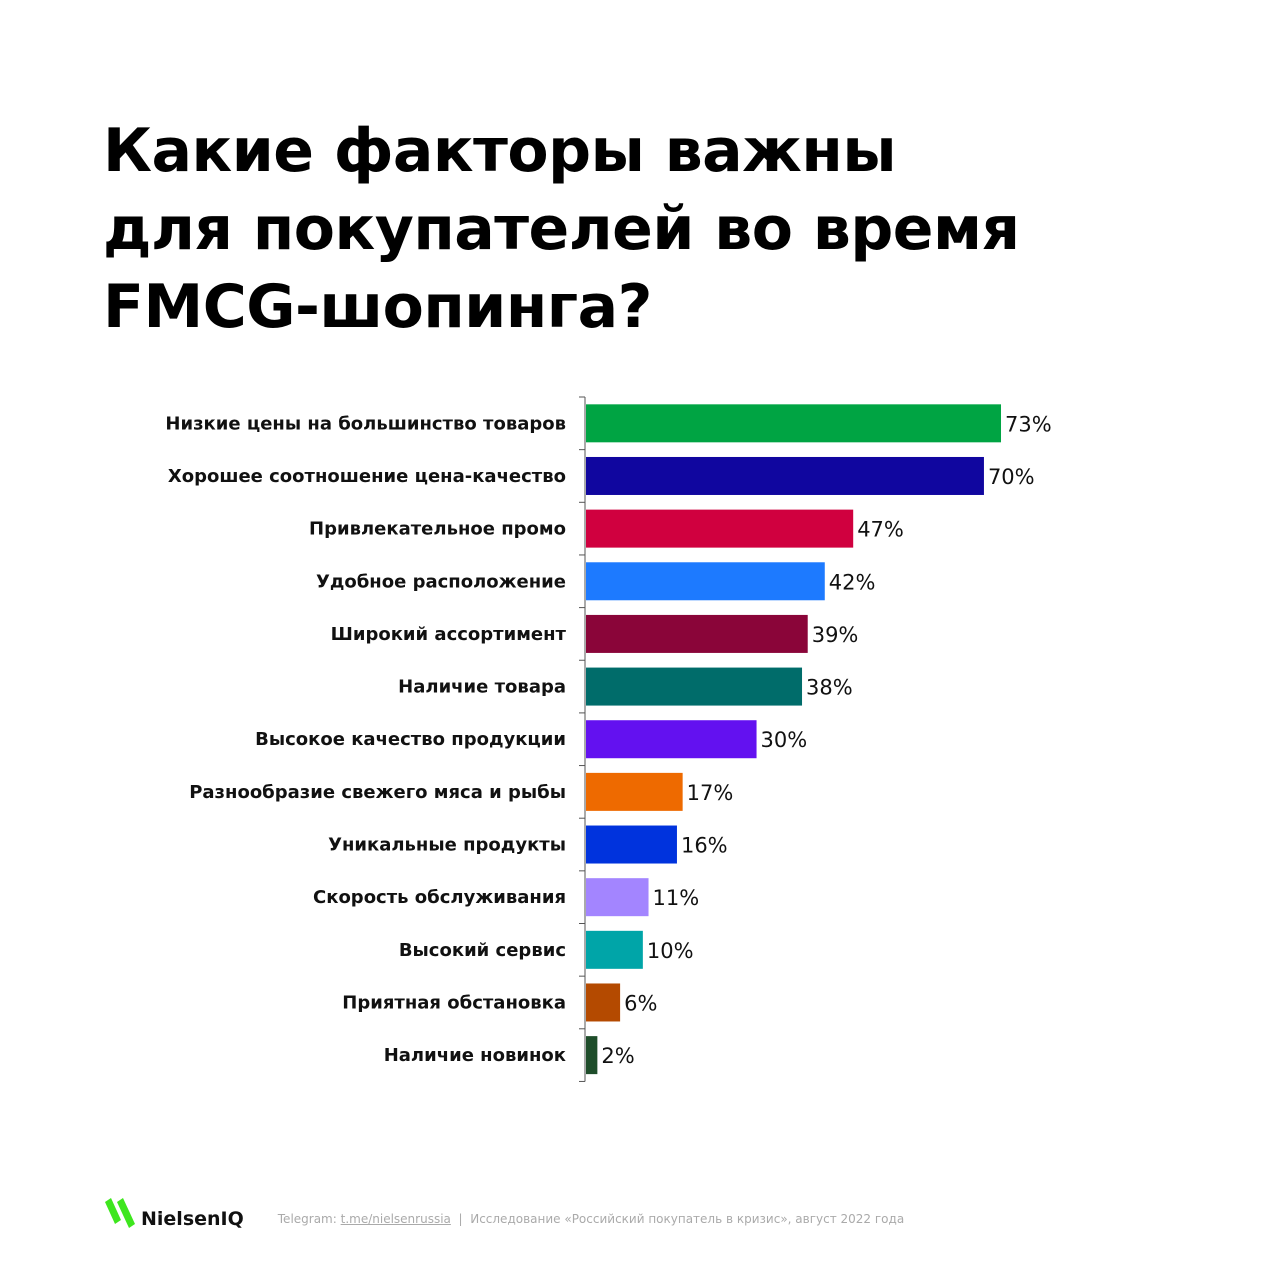 The image size is (1280, 1280). Describe the element at coordinates (829, 688) in the screenshot. I see `data-label: 38%` at that location.